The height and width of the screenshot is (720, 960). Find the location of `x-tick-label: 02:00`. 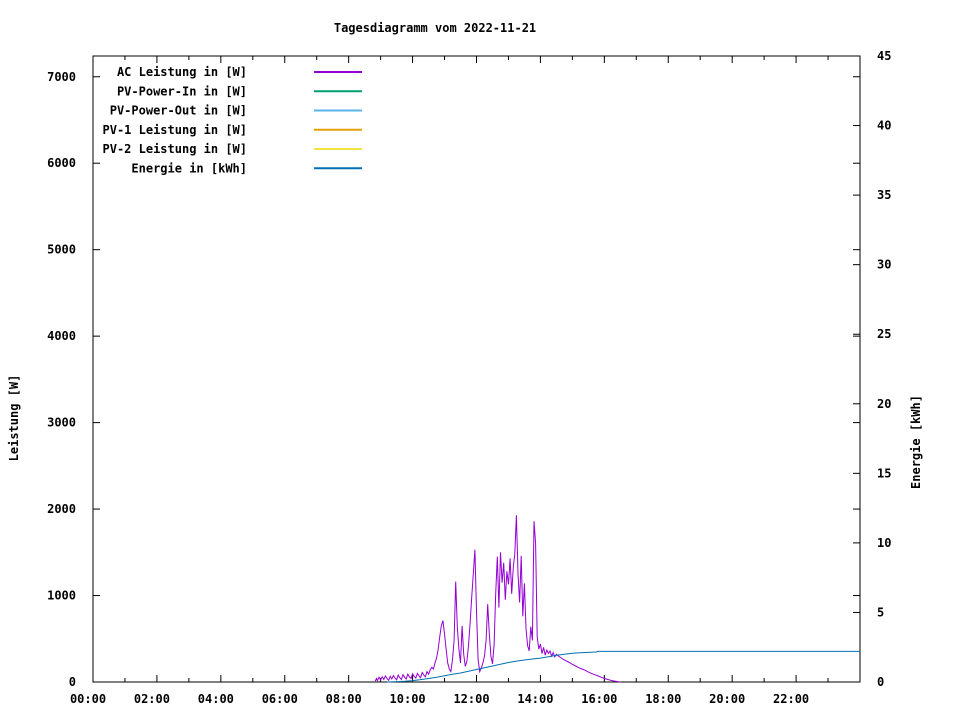

x-tick-label: 02:00 is located at coordinates (152, 699).